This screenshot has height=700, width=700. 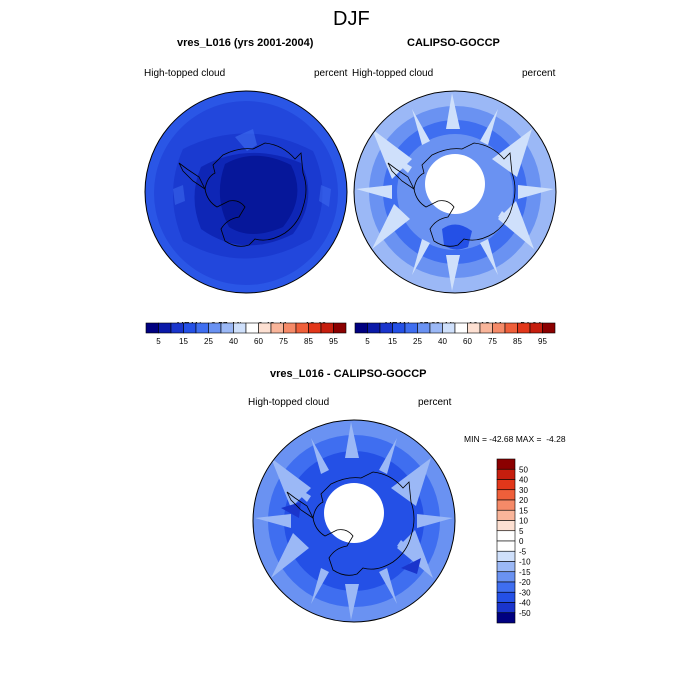 I want to click on map-panel-model, so click(x=246, y=192).